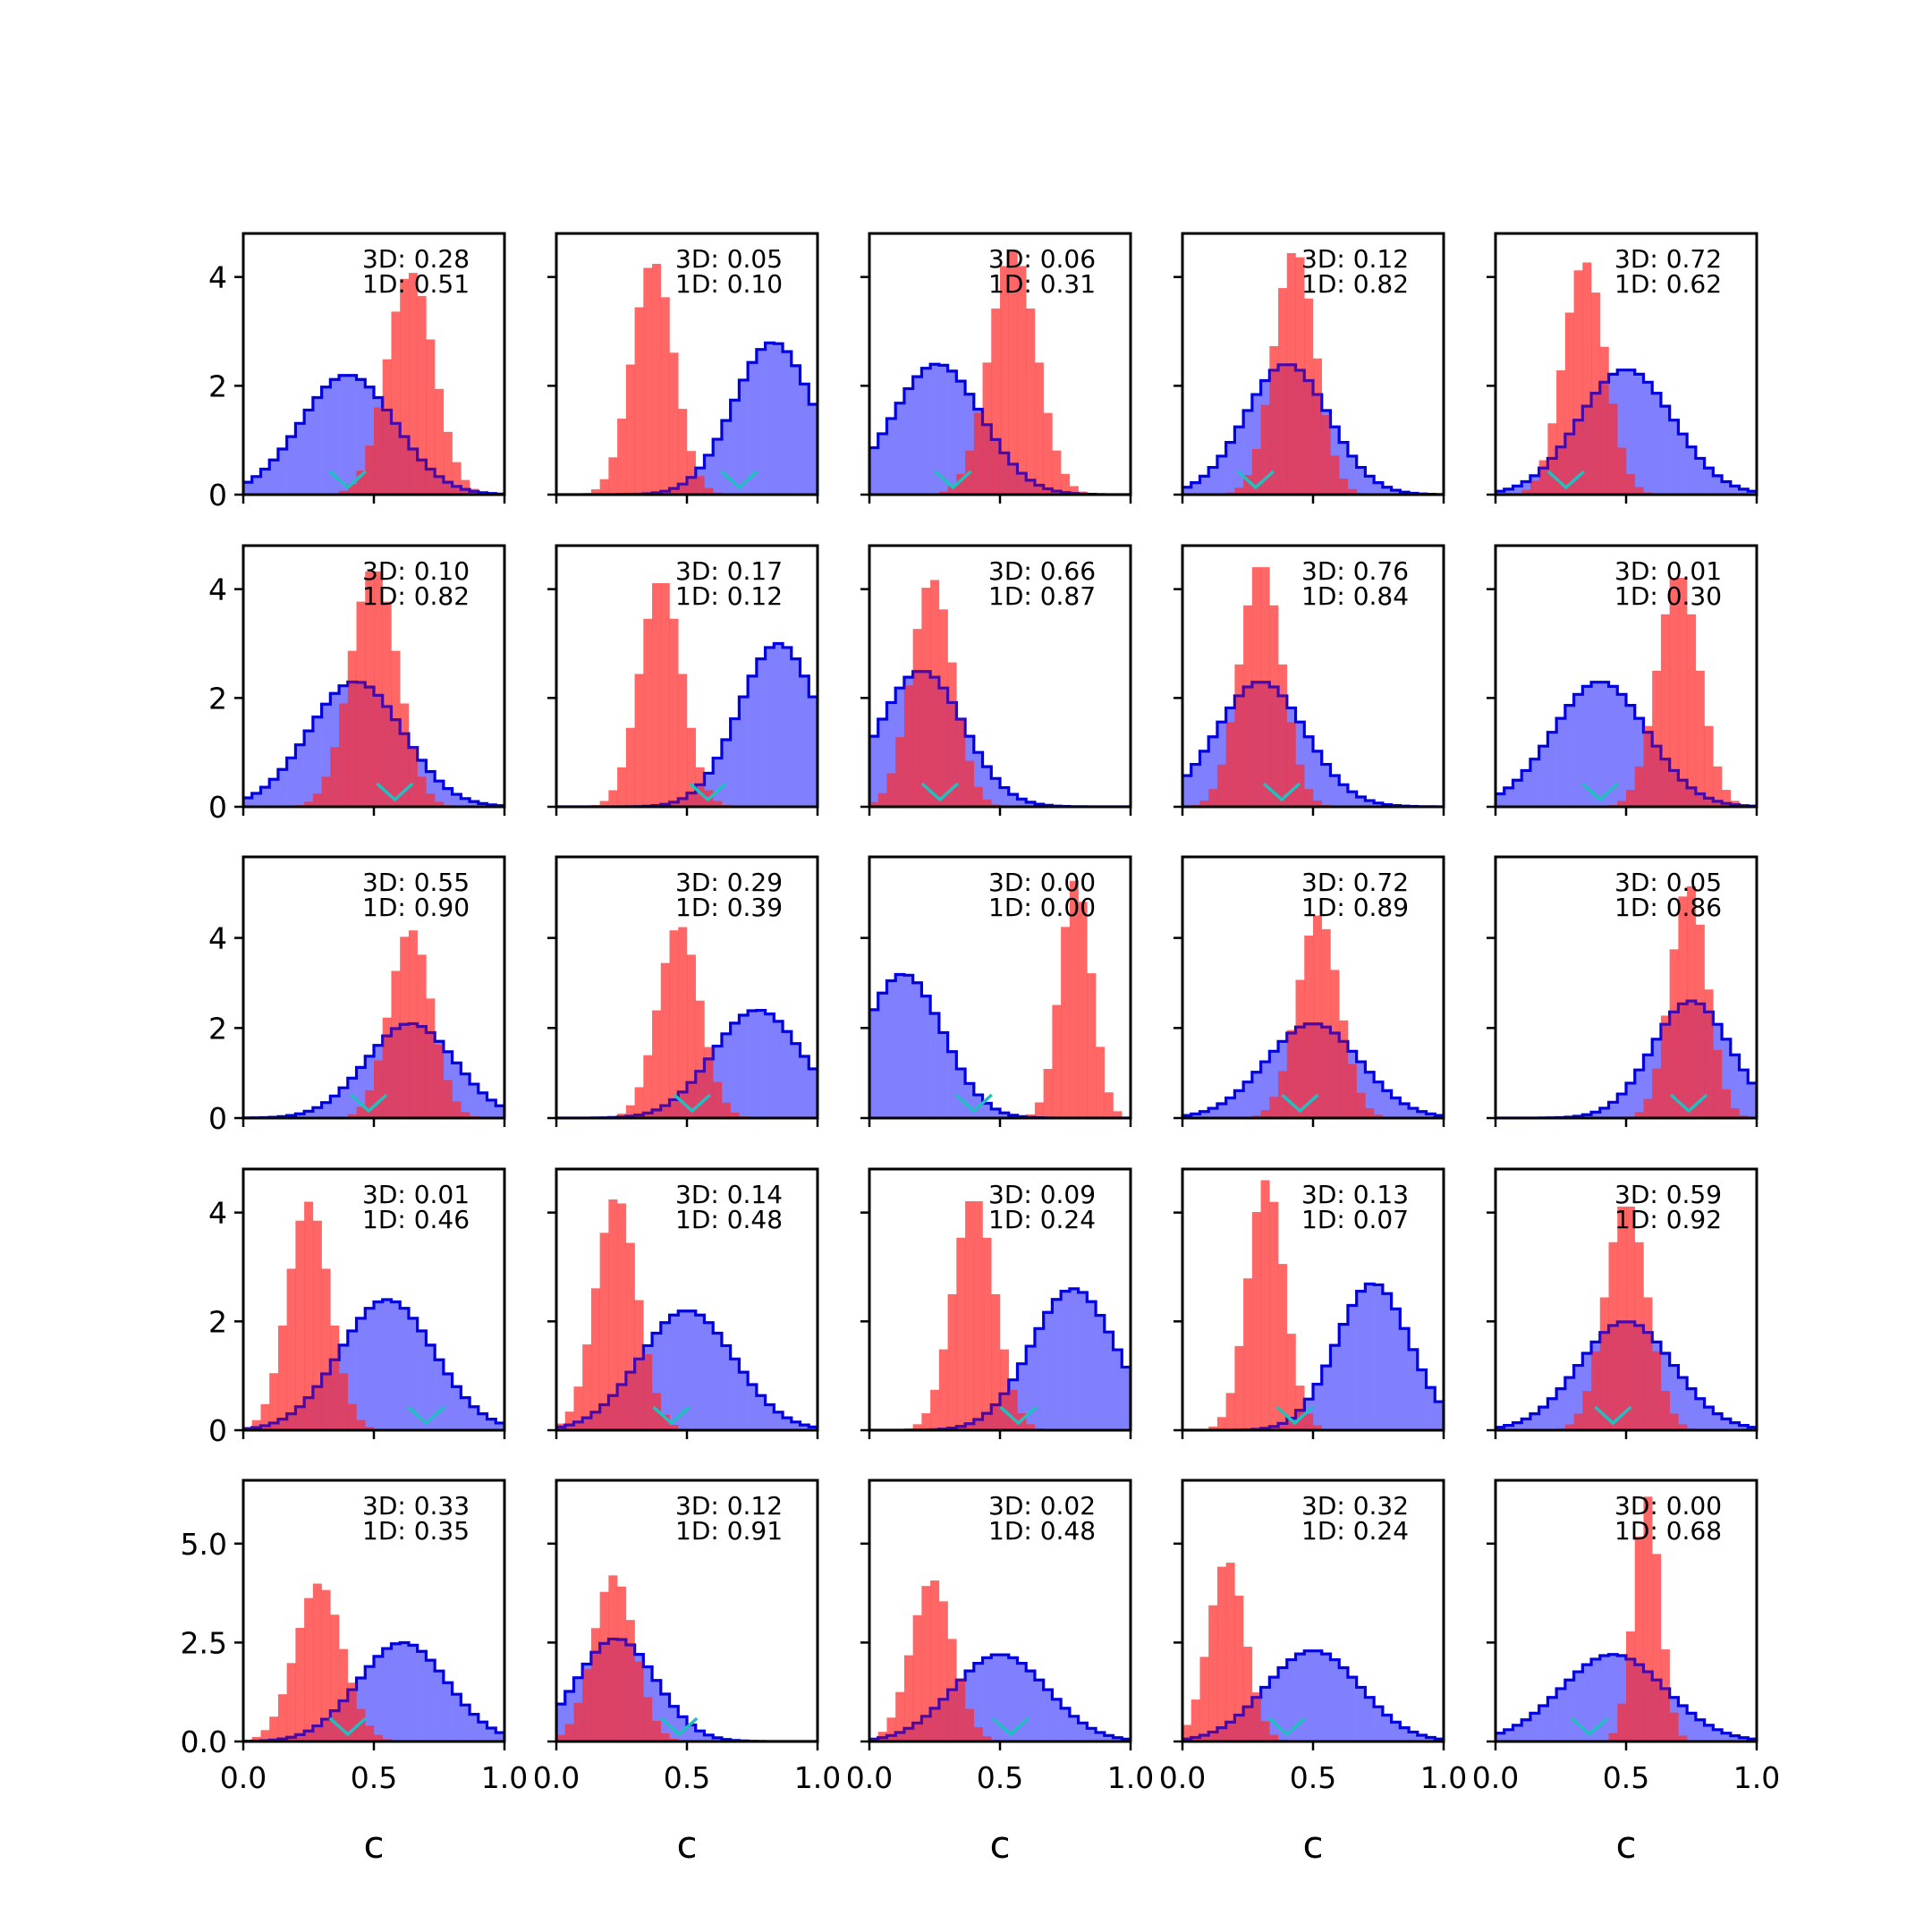 Image resolution: width=1932 pixels, height=1932 pixels. I want to click on y-tick-label: 0, so click(217, 495).